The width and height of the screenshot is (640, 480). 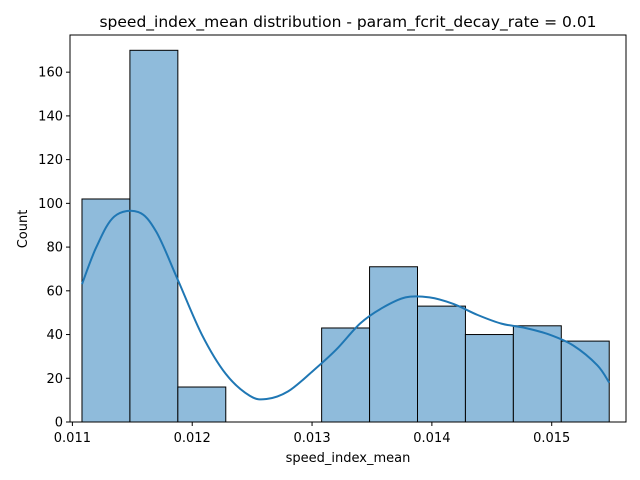 I want to click on y-tick-label: 100, so click(x=50, y=204).